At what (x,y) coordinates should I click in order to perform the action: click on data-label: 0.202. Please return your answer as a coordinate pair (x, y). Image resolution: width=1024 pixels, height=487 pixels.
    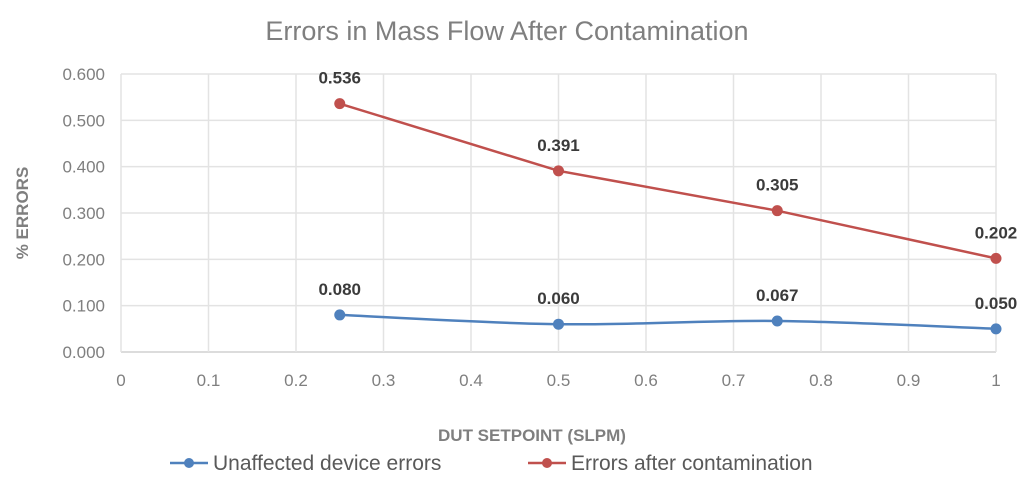
    Looking at the image, I should click on (996, 232).